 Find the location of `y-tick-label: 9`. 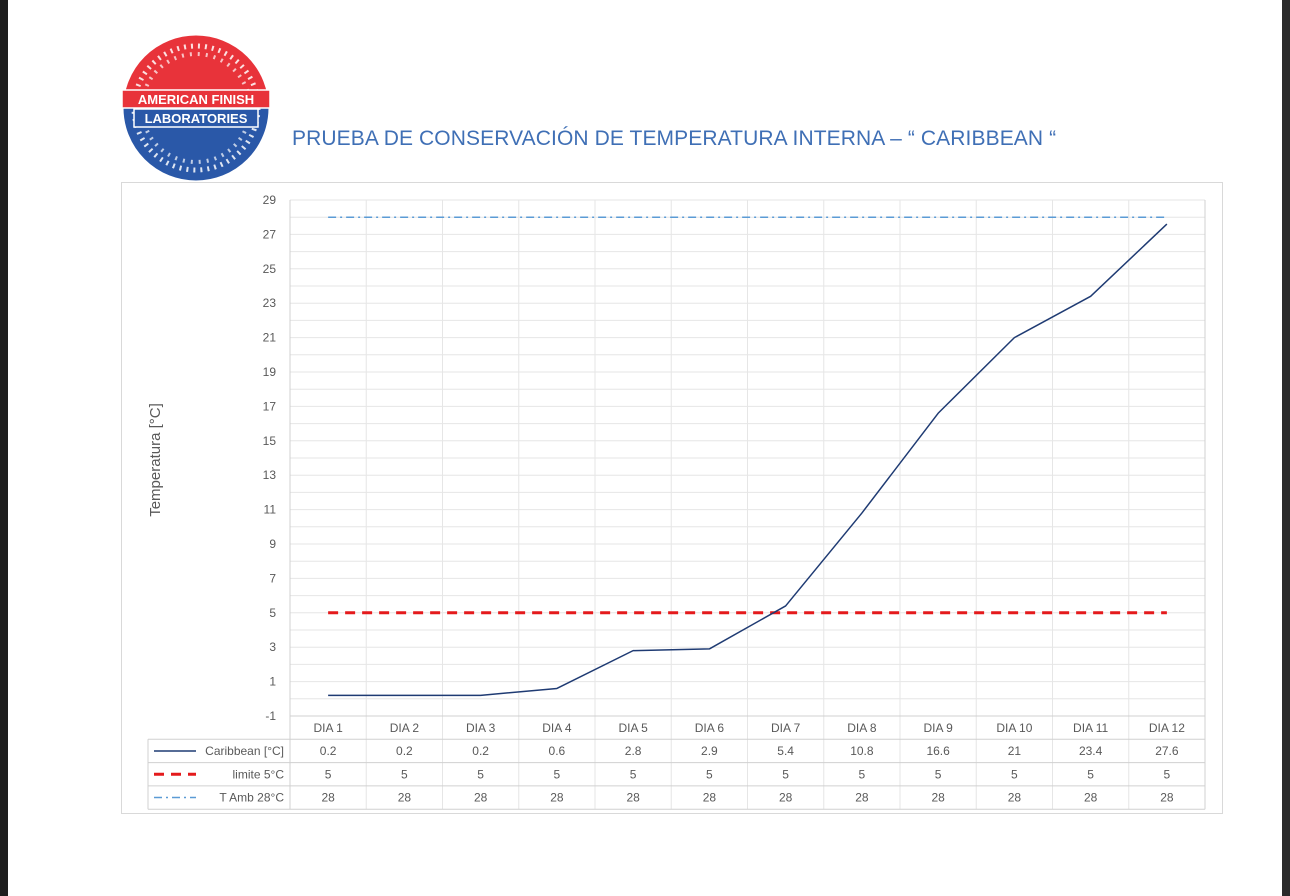

y-tick-label: 9 is located at coordinates (272, 544).